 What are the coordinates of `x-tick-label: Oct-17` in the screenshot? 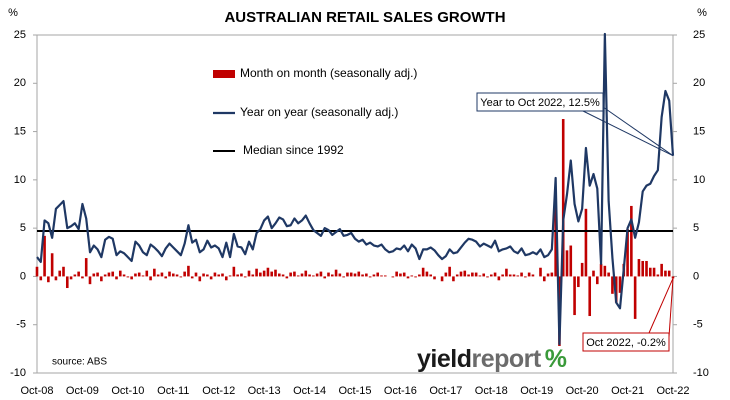 It's located at (445, 391).